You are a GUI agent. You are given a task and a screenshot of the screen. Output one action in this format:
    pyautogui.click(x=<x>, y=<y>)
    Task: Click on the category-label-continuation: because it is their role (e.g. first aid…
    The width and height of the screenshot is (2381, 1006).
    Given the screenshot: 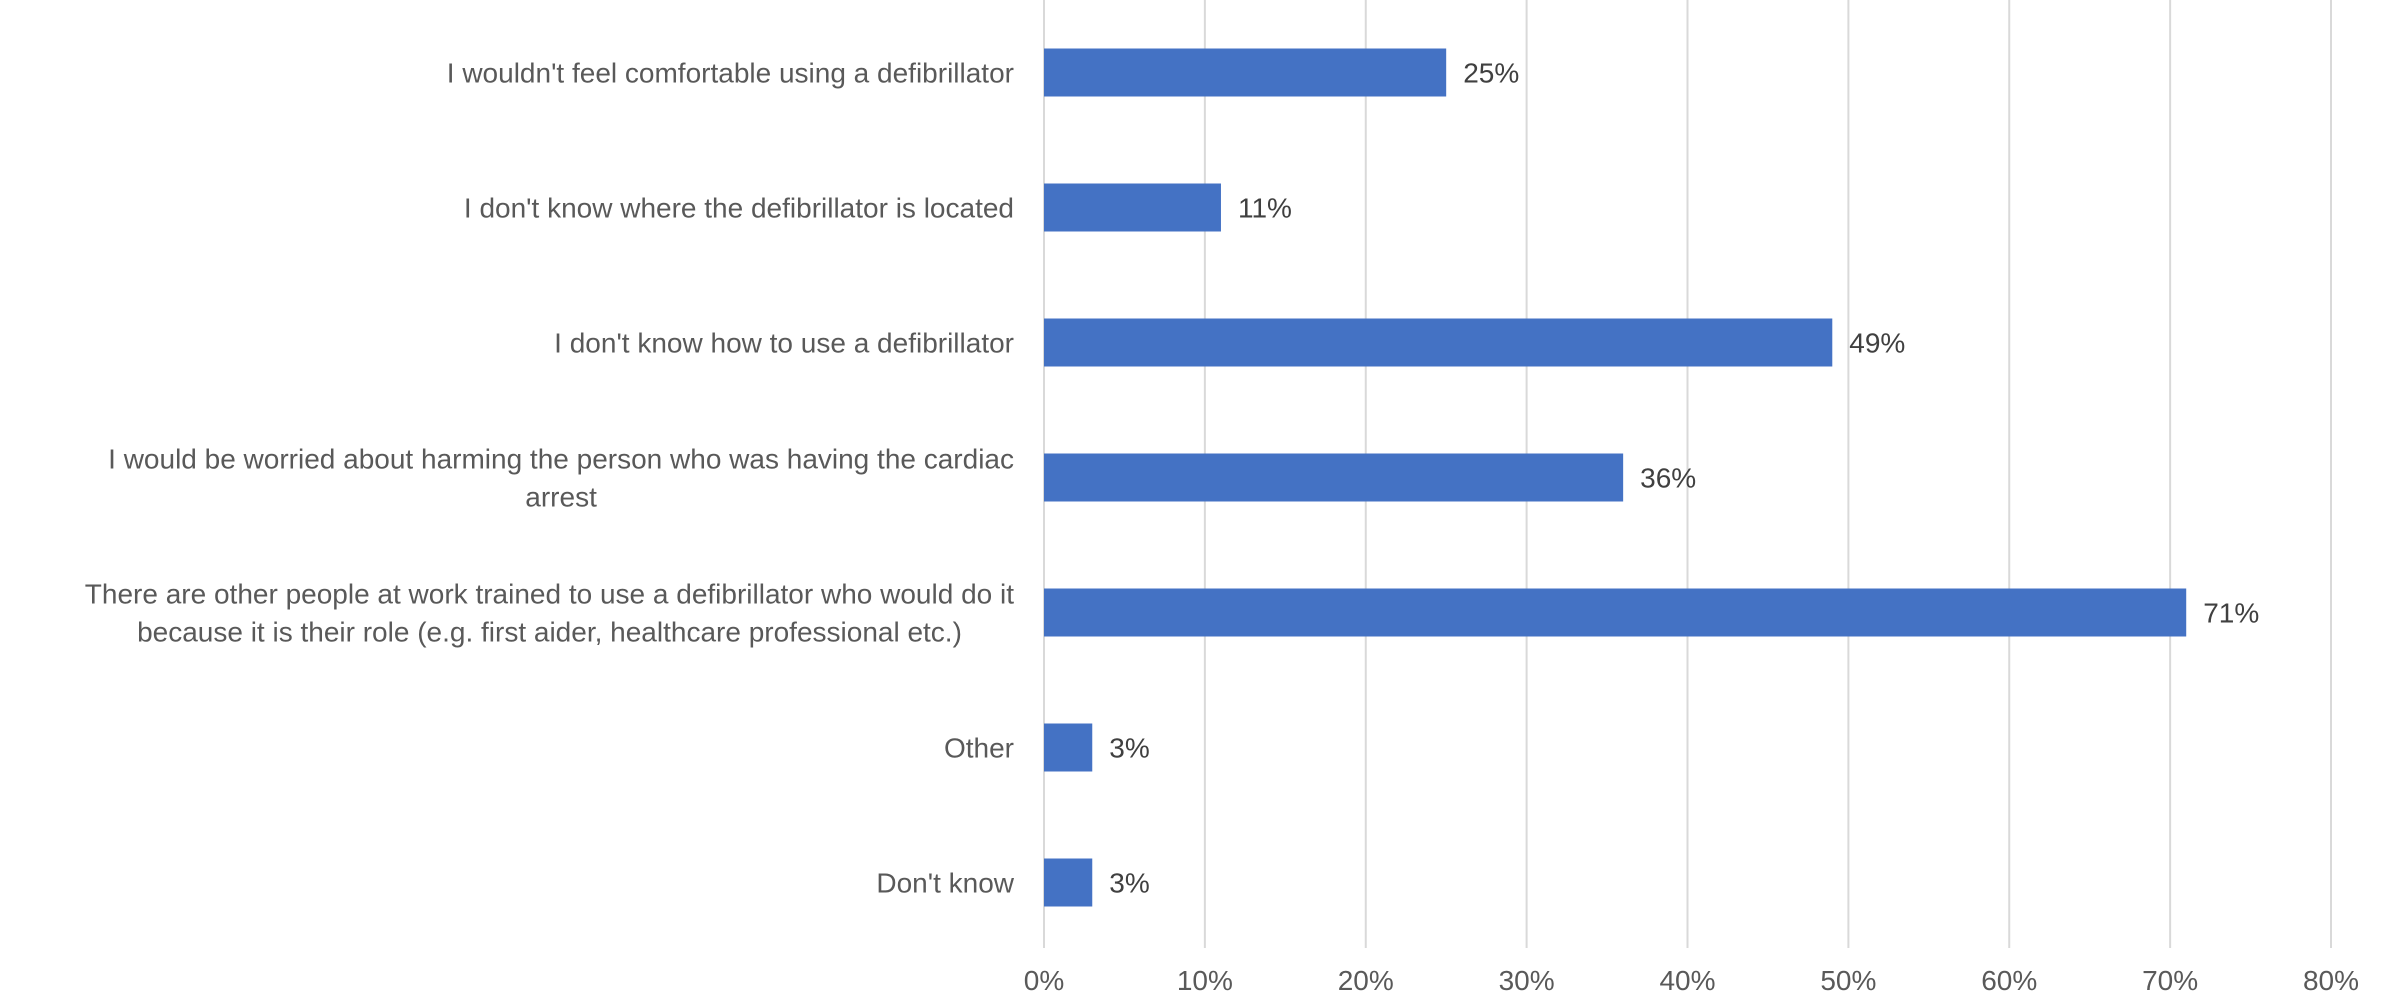 What is the action you would take?
    pyautogui.click(x=549, y=632)
    